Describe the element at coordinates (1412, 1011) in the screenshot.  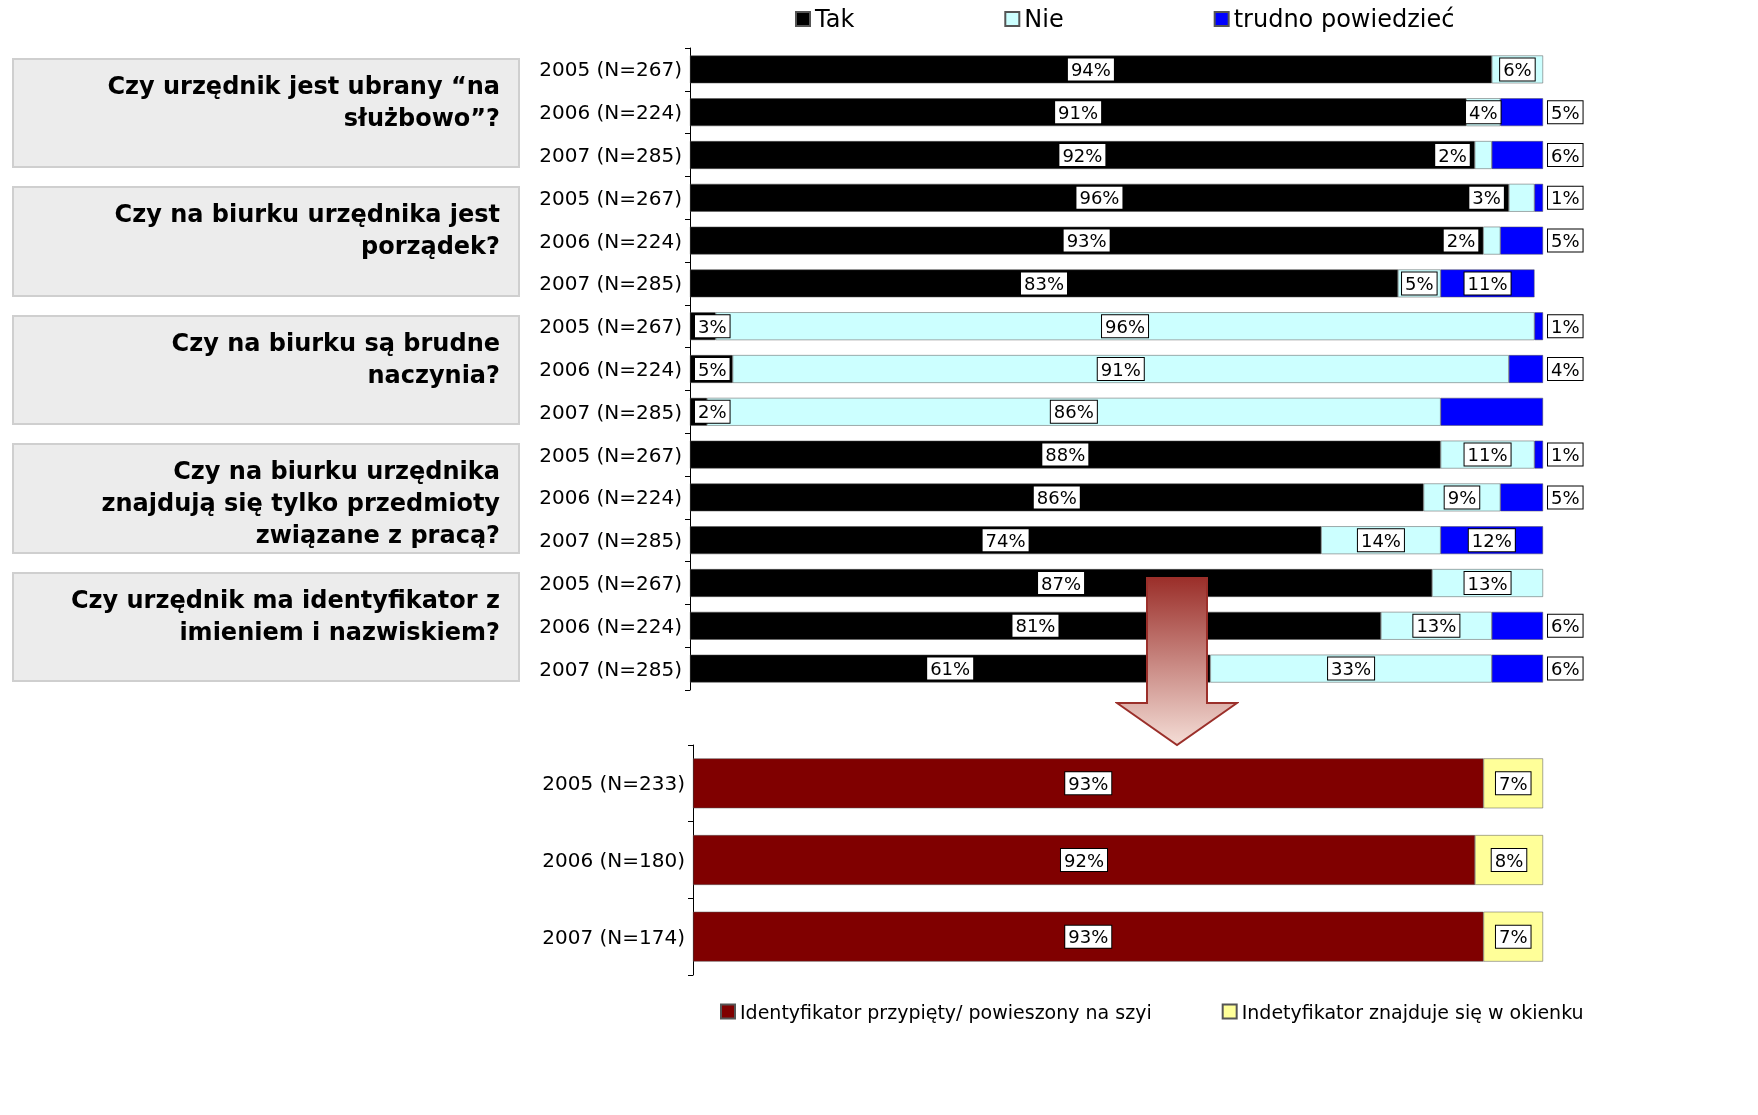
I see `legend-label: Indetyfikator znajduje się w okienku` at that location.